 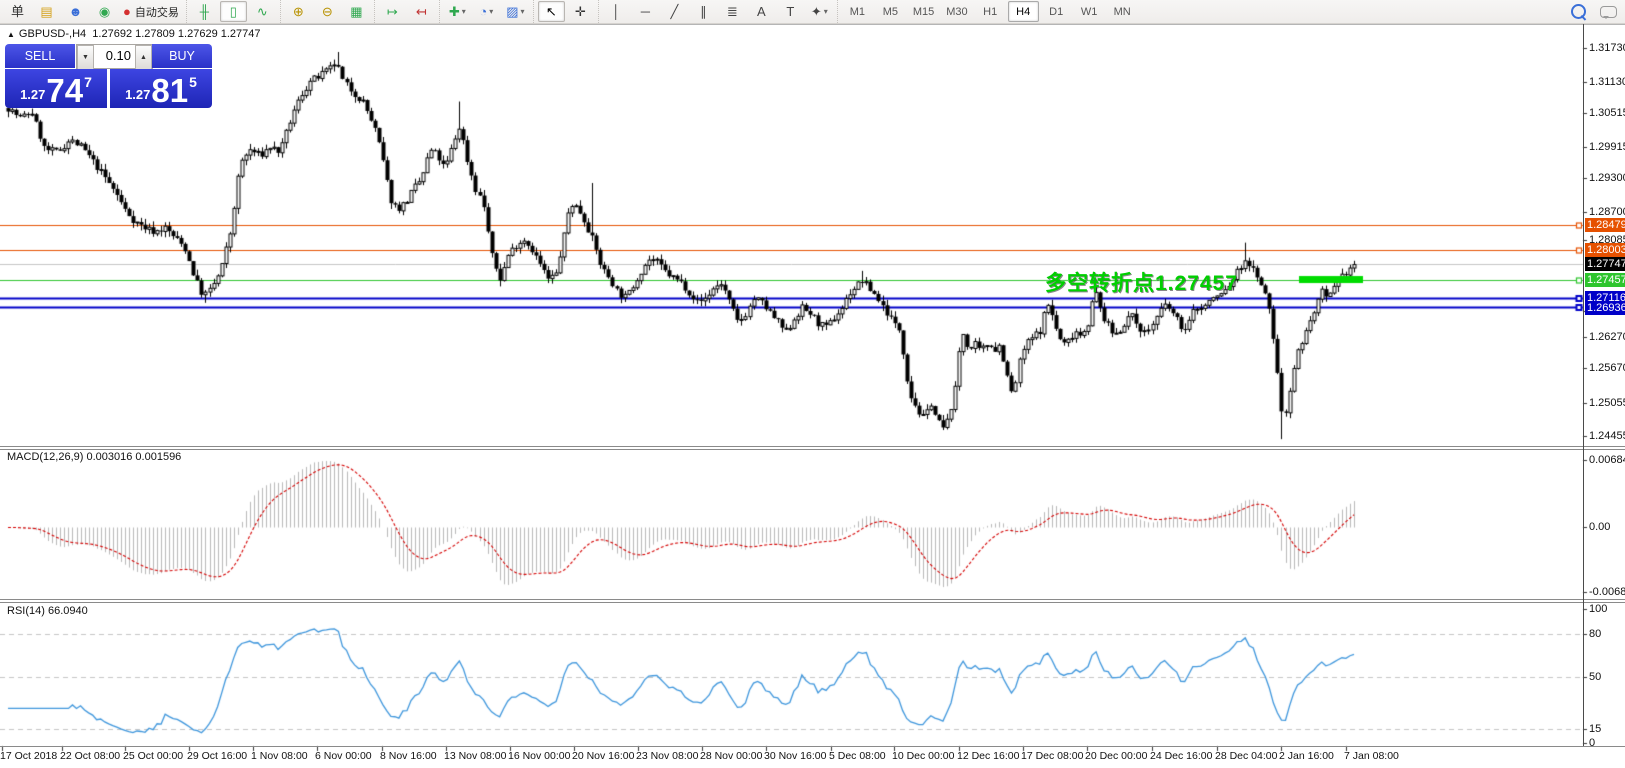 I want to click on buy-price-prefix: 1.27, so click(x=138, y=94).